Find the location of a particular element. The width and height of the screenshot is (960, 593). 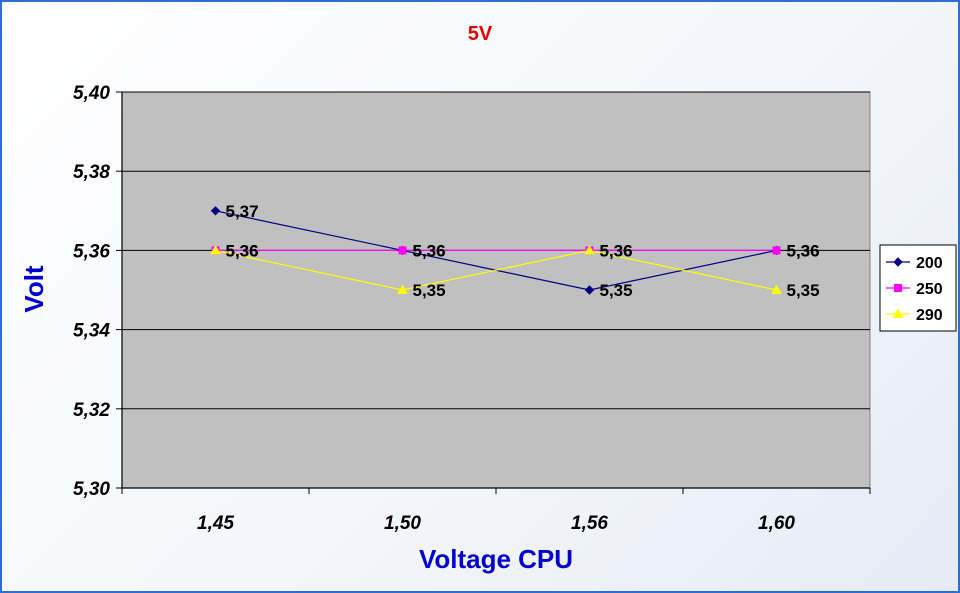

y-tick-label: 5,30 is located at coordinates (91, 489).